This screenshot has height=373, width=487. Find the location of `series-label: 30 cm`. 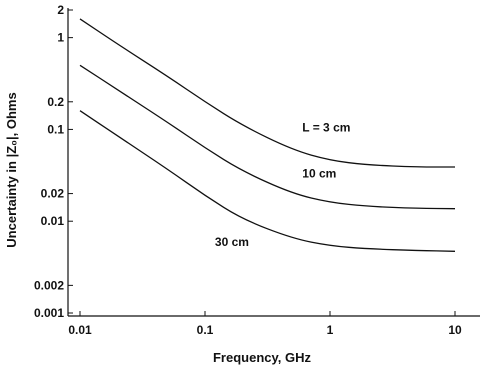

series-label: 30 cm is located at coordinates (232, 242).